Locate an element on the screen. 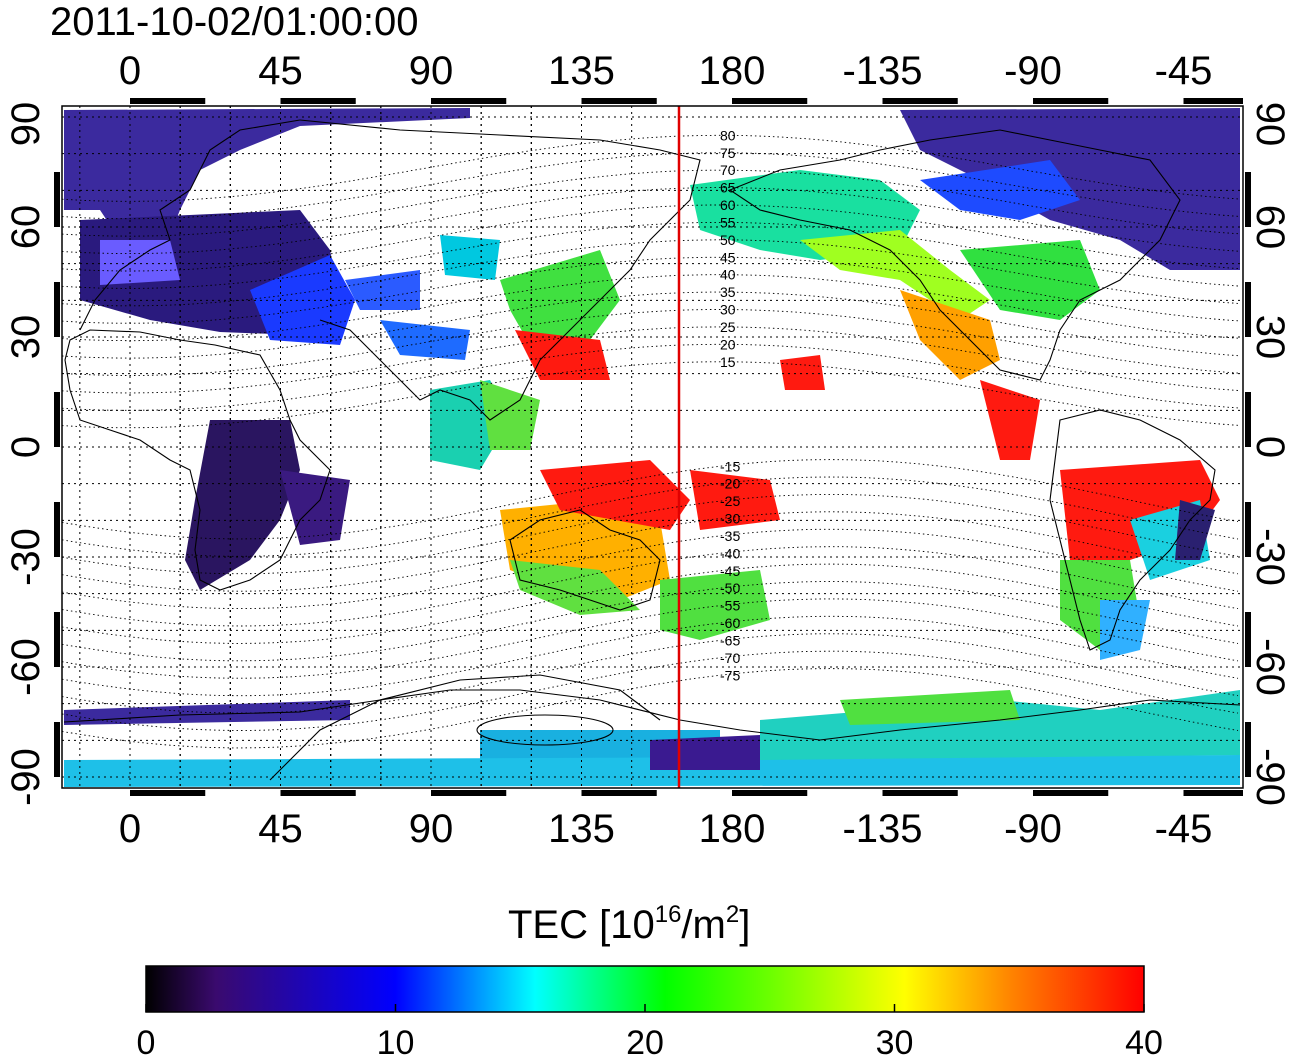  magnetic-latitude-label: -45 is located at coordinates (730, 571).